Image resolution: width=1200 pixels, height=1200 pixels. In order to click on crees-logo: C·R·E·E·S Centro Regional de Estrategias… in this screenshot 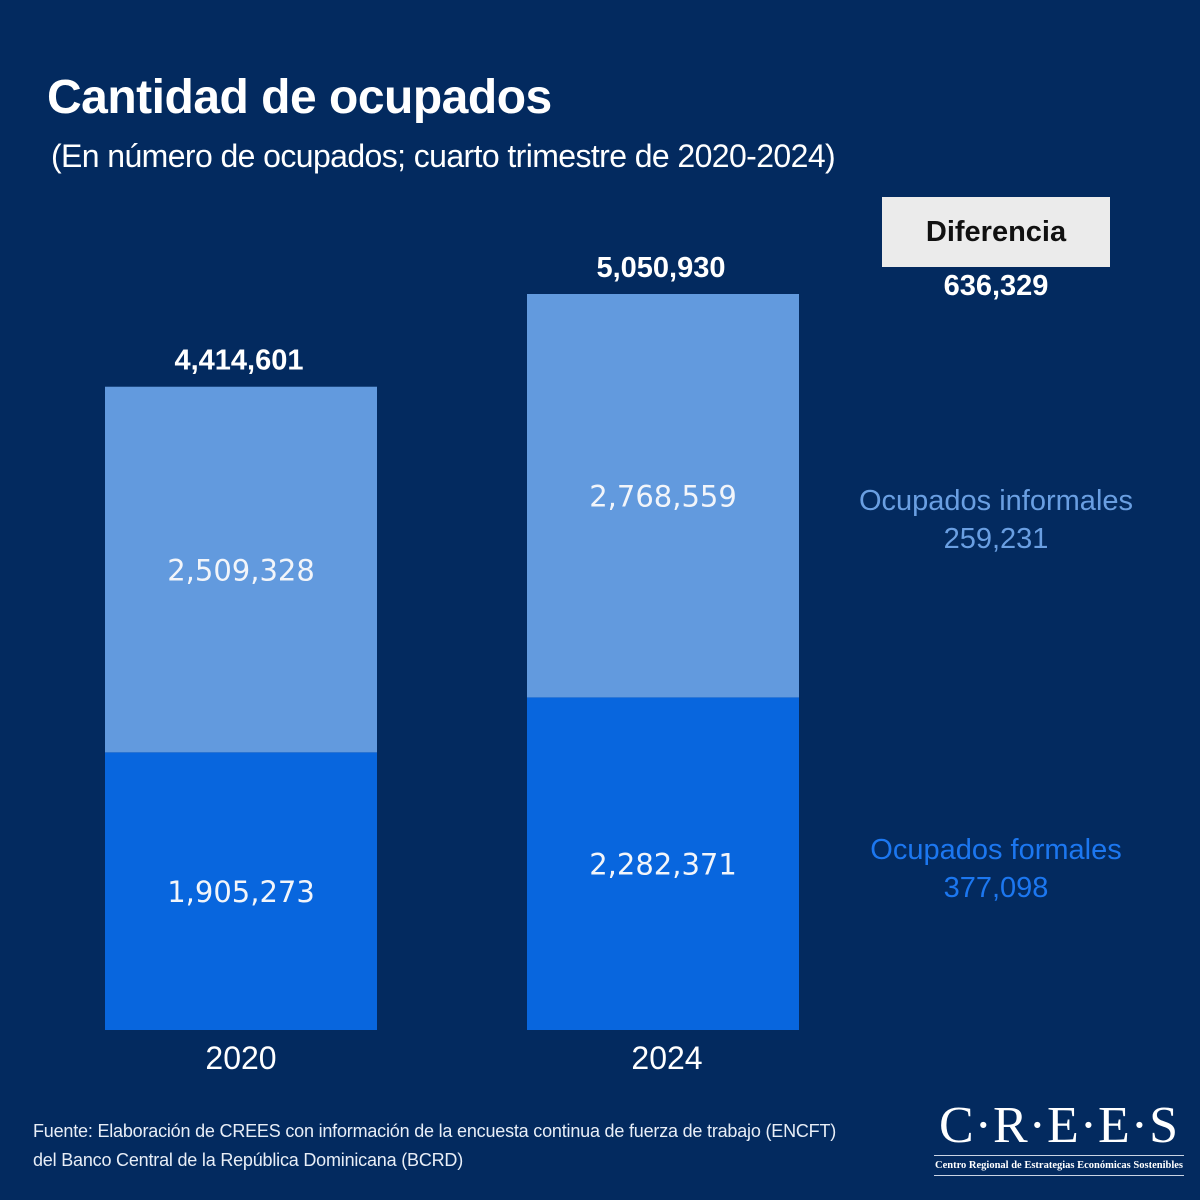, I will do `click(1059, 1136)`.